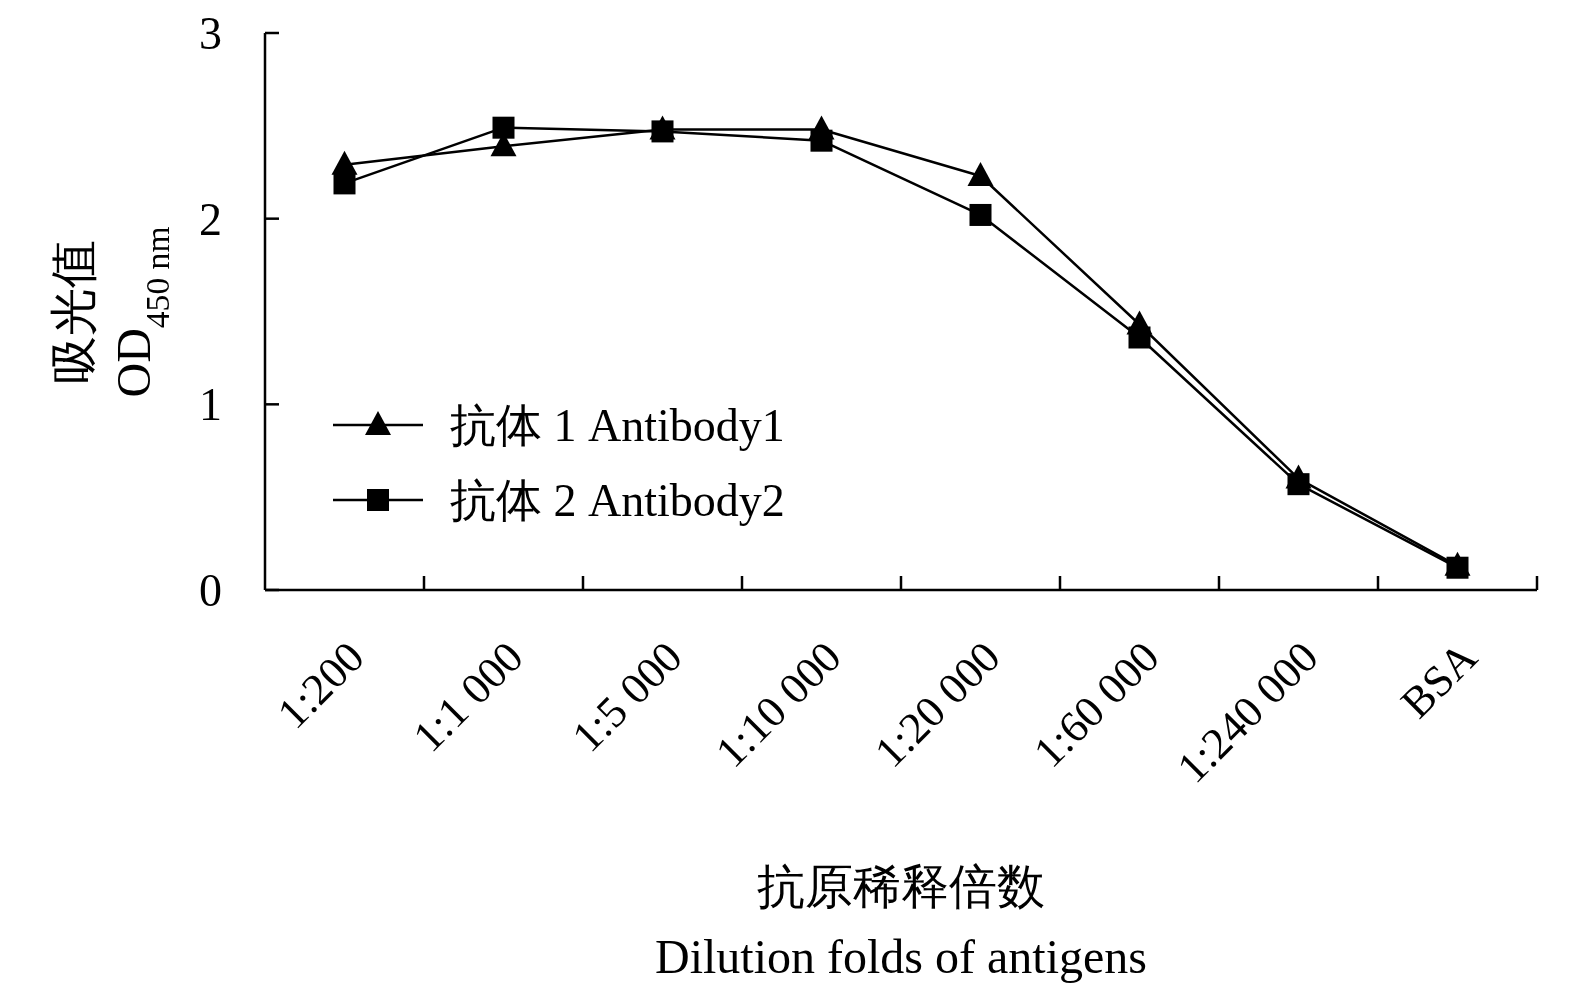 The width and height of the screenshot is (1575, 992). Describe the element at coordinates (901, 921) in the screenshot. I see `x-axis-title: 抗原稀释倍数 Dilution folds of antigens` at that location.